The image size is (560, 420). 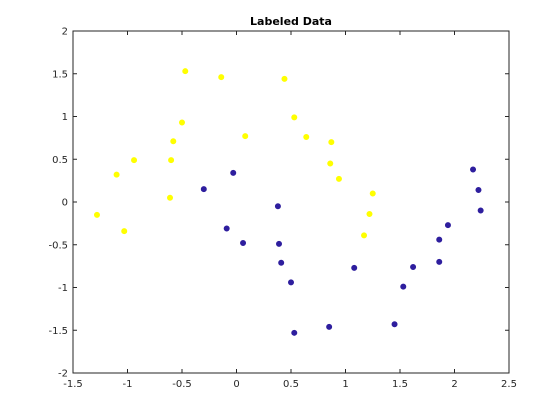 What do you see at coordinates (65, 203) in the screenshot?
I see `y-tick-label: 0` at bounding box center [65, 203].